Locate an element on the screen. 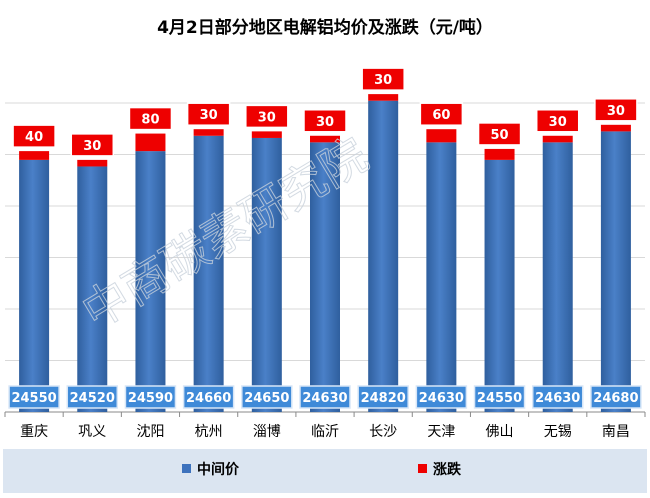 The image size is (650, 498). change-label-6: 30 is located at coordinates (325, 122).